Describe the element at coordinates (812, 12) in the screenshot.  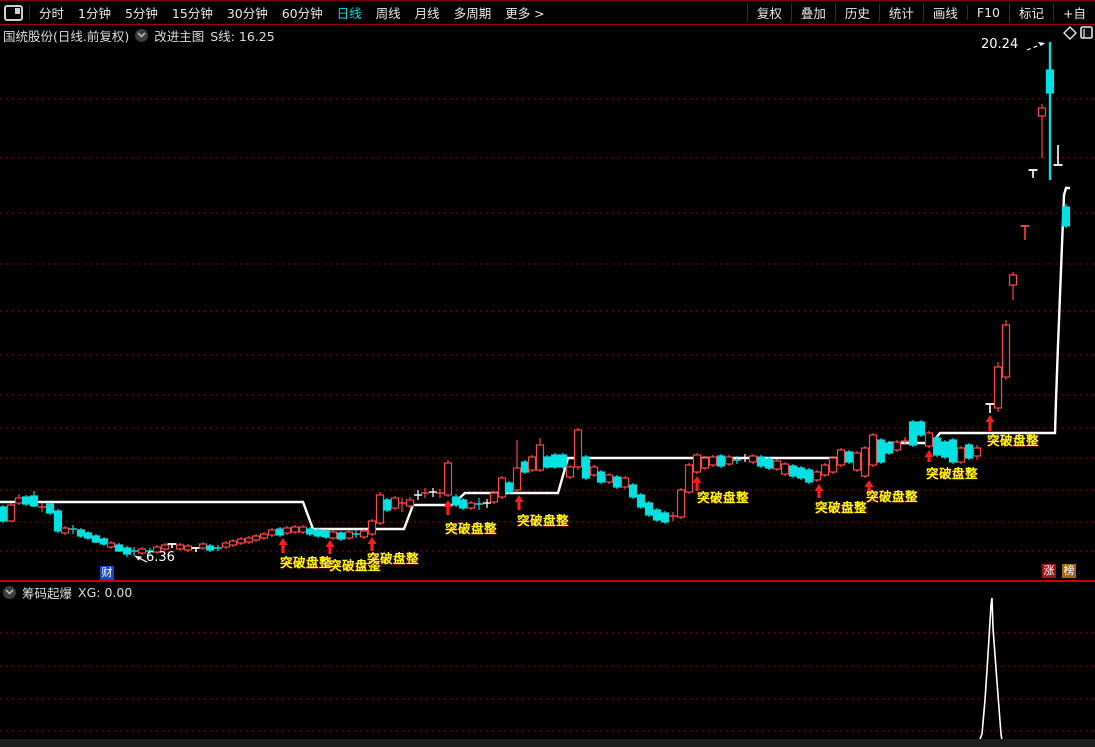
I see `menu-item-tool-1: 叠加` at that location.